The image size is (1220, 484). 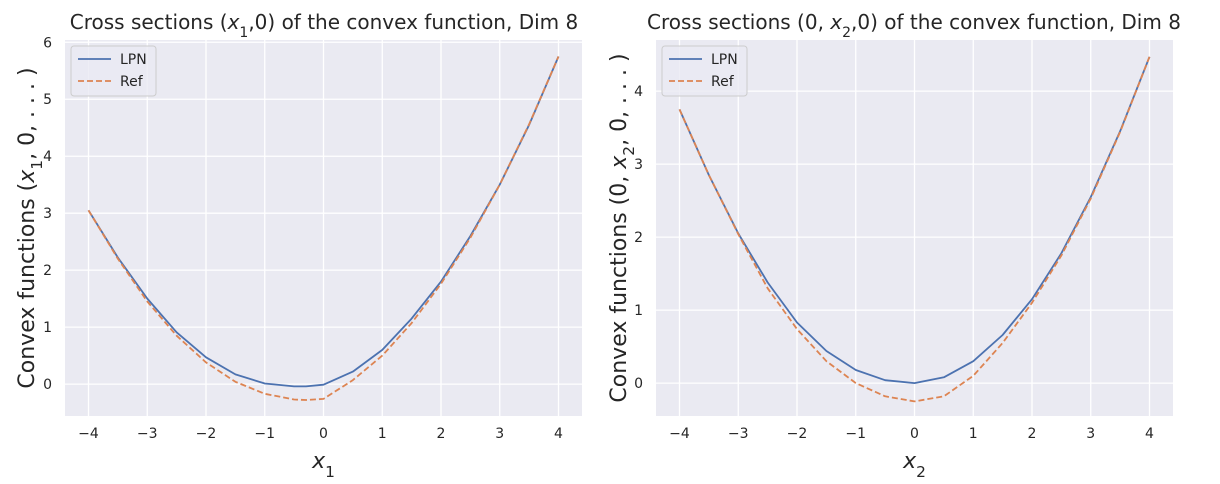 I want to click on x-axis-label: x1, so click(x=323, y=465).